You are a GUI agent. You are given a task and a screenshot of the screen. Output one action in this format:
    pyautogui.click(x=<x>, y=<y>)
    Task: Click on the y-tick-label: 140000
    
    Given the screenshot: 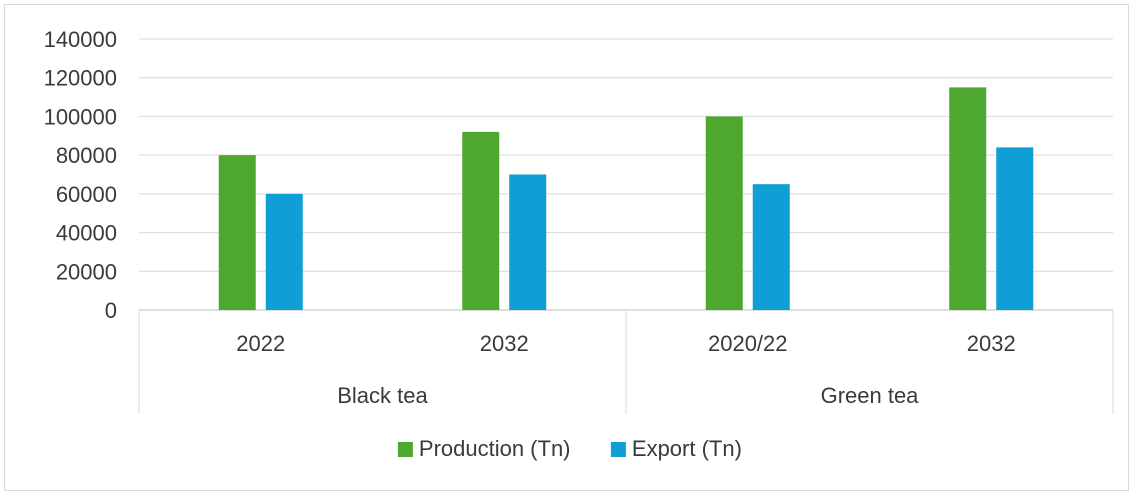 What is the action you would take?
    pyautogui.click(x=80, y=39)
    